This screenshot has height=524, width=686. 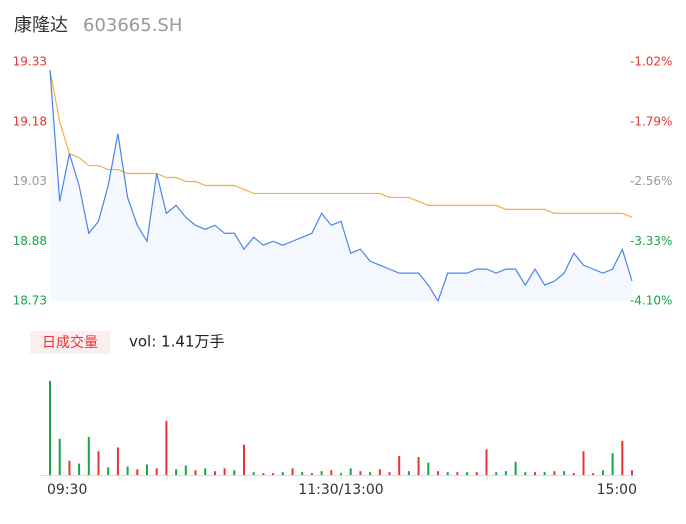 What do you see at coordinates (176, 342) in the screenshot?
I see `volume-total: vol: 1.41万手` at bounding box center [176, 342].